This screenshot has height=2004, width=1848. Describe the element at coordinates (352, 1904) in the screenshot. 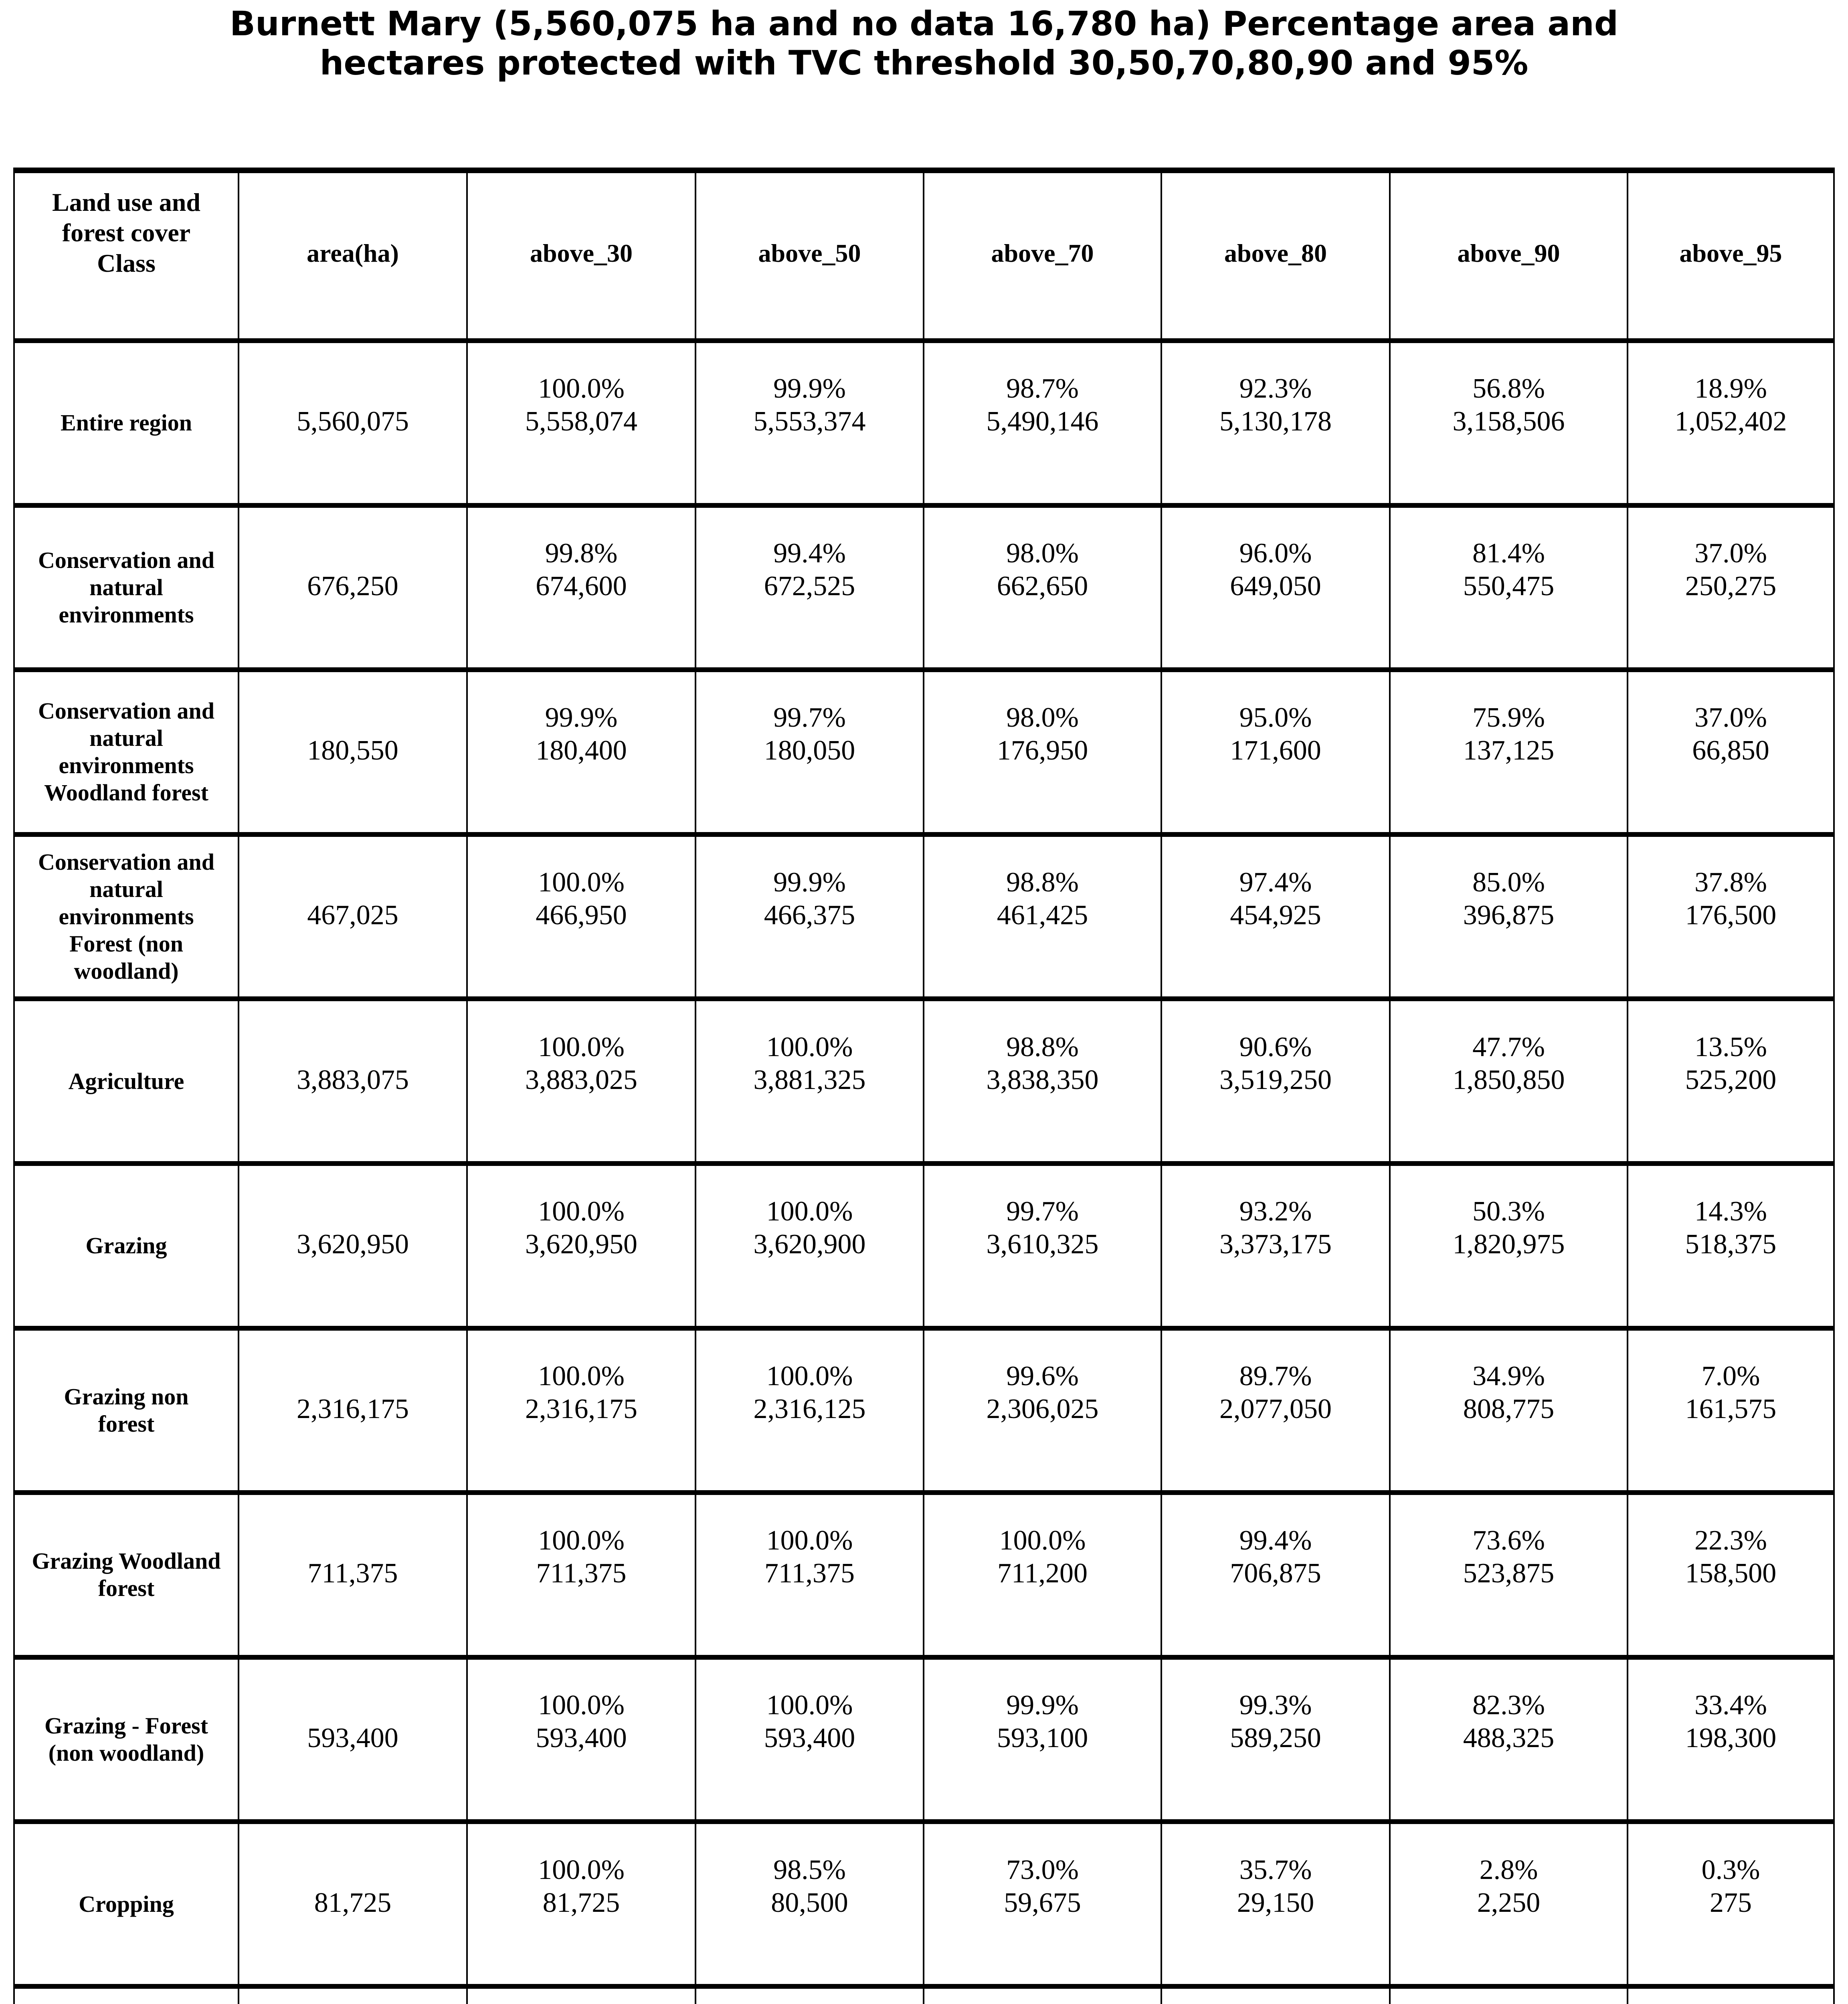

I see `cell-area: 81,725` at that location.